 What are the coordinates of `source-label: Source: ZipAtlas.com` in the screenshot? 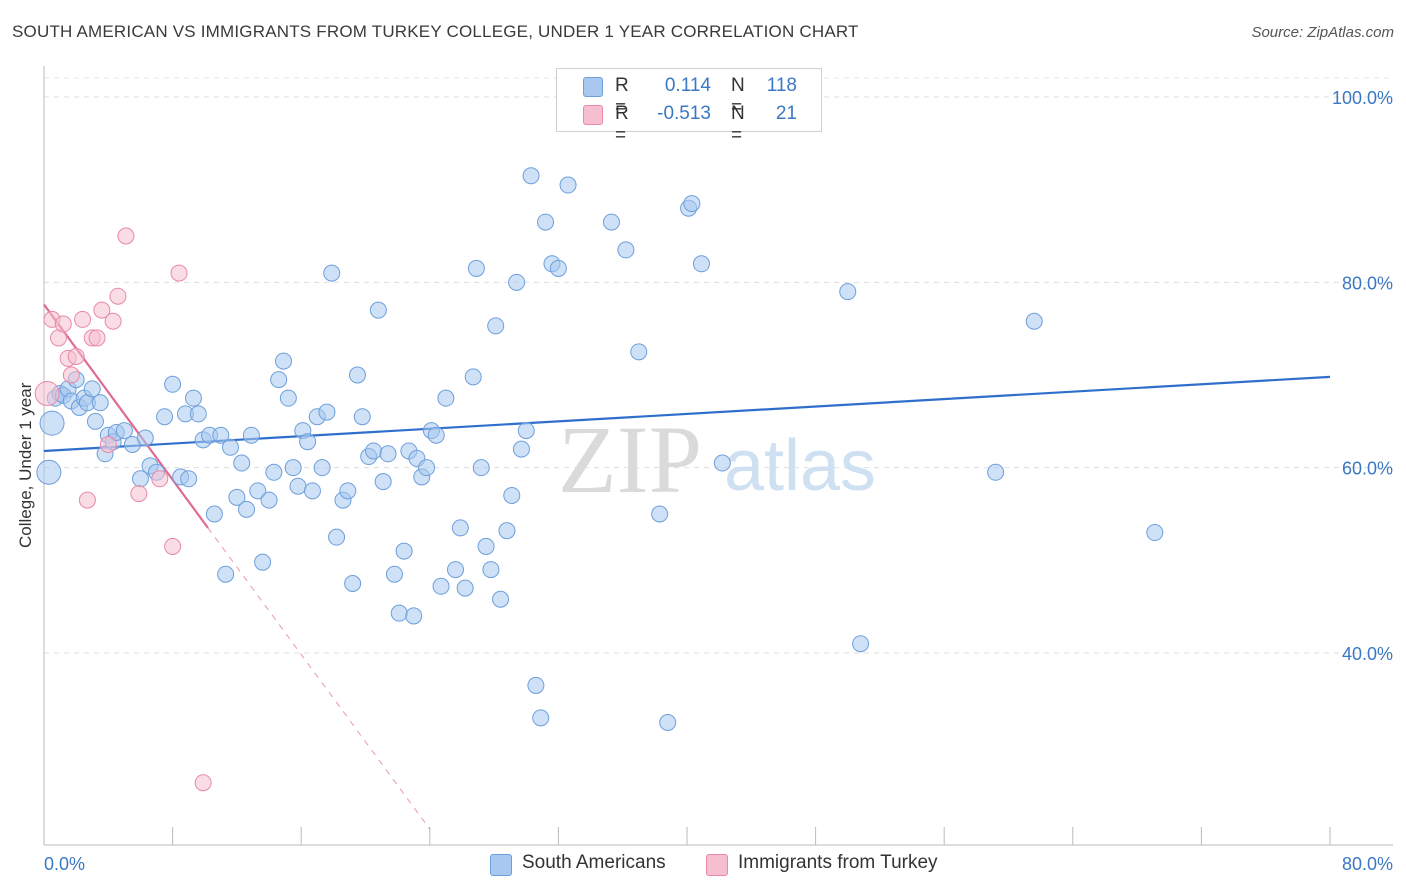 It's located at (1322, 32).